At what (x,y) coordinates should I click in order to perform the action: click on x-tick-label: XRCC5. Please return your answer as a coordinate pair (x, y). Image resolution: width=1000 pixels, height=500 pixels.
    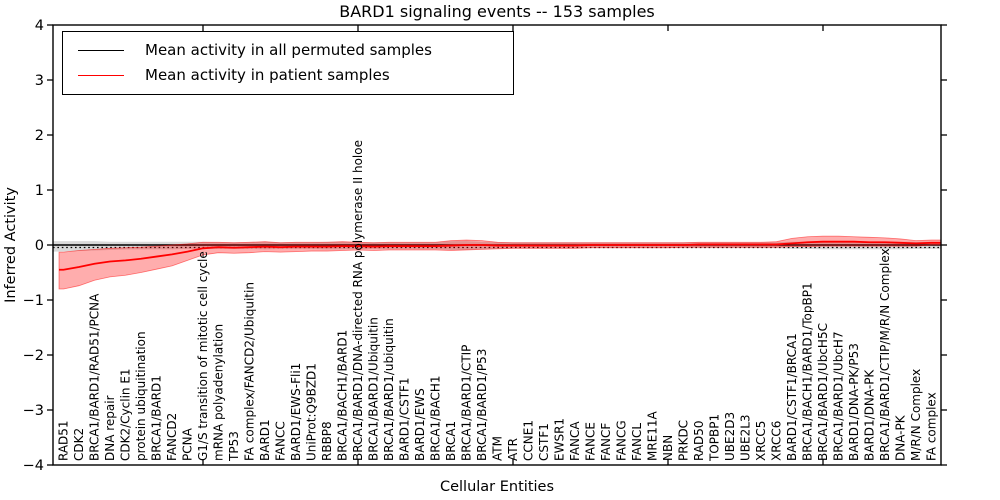
    Looking at the image, I should click on (761, 441).